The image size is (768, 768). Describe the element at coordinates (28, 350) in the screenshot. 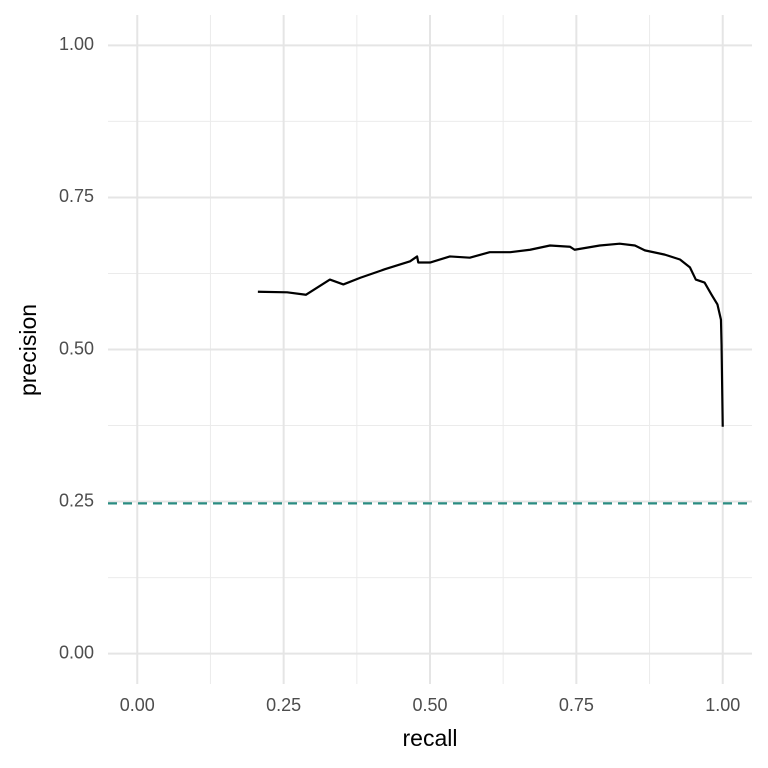

I see `y-axis-title: precision` at that location.